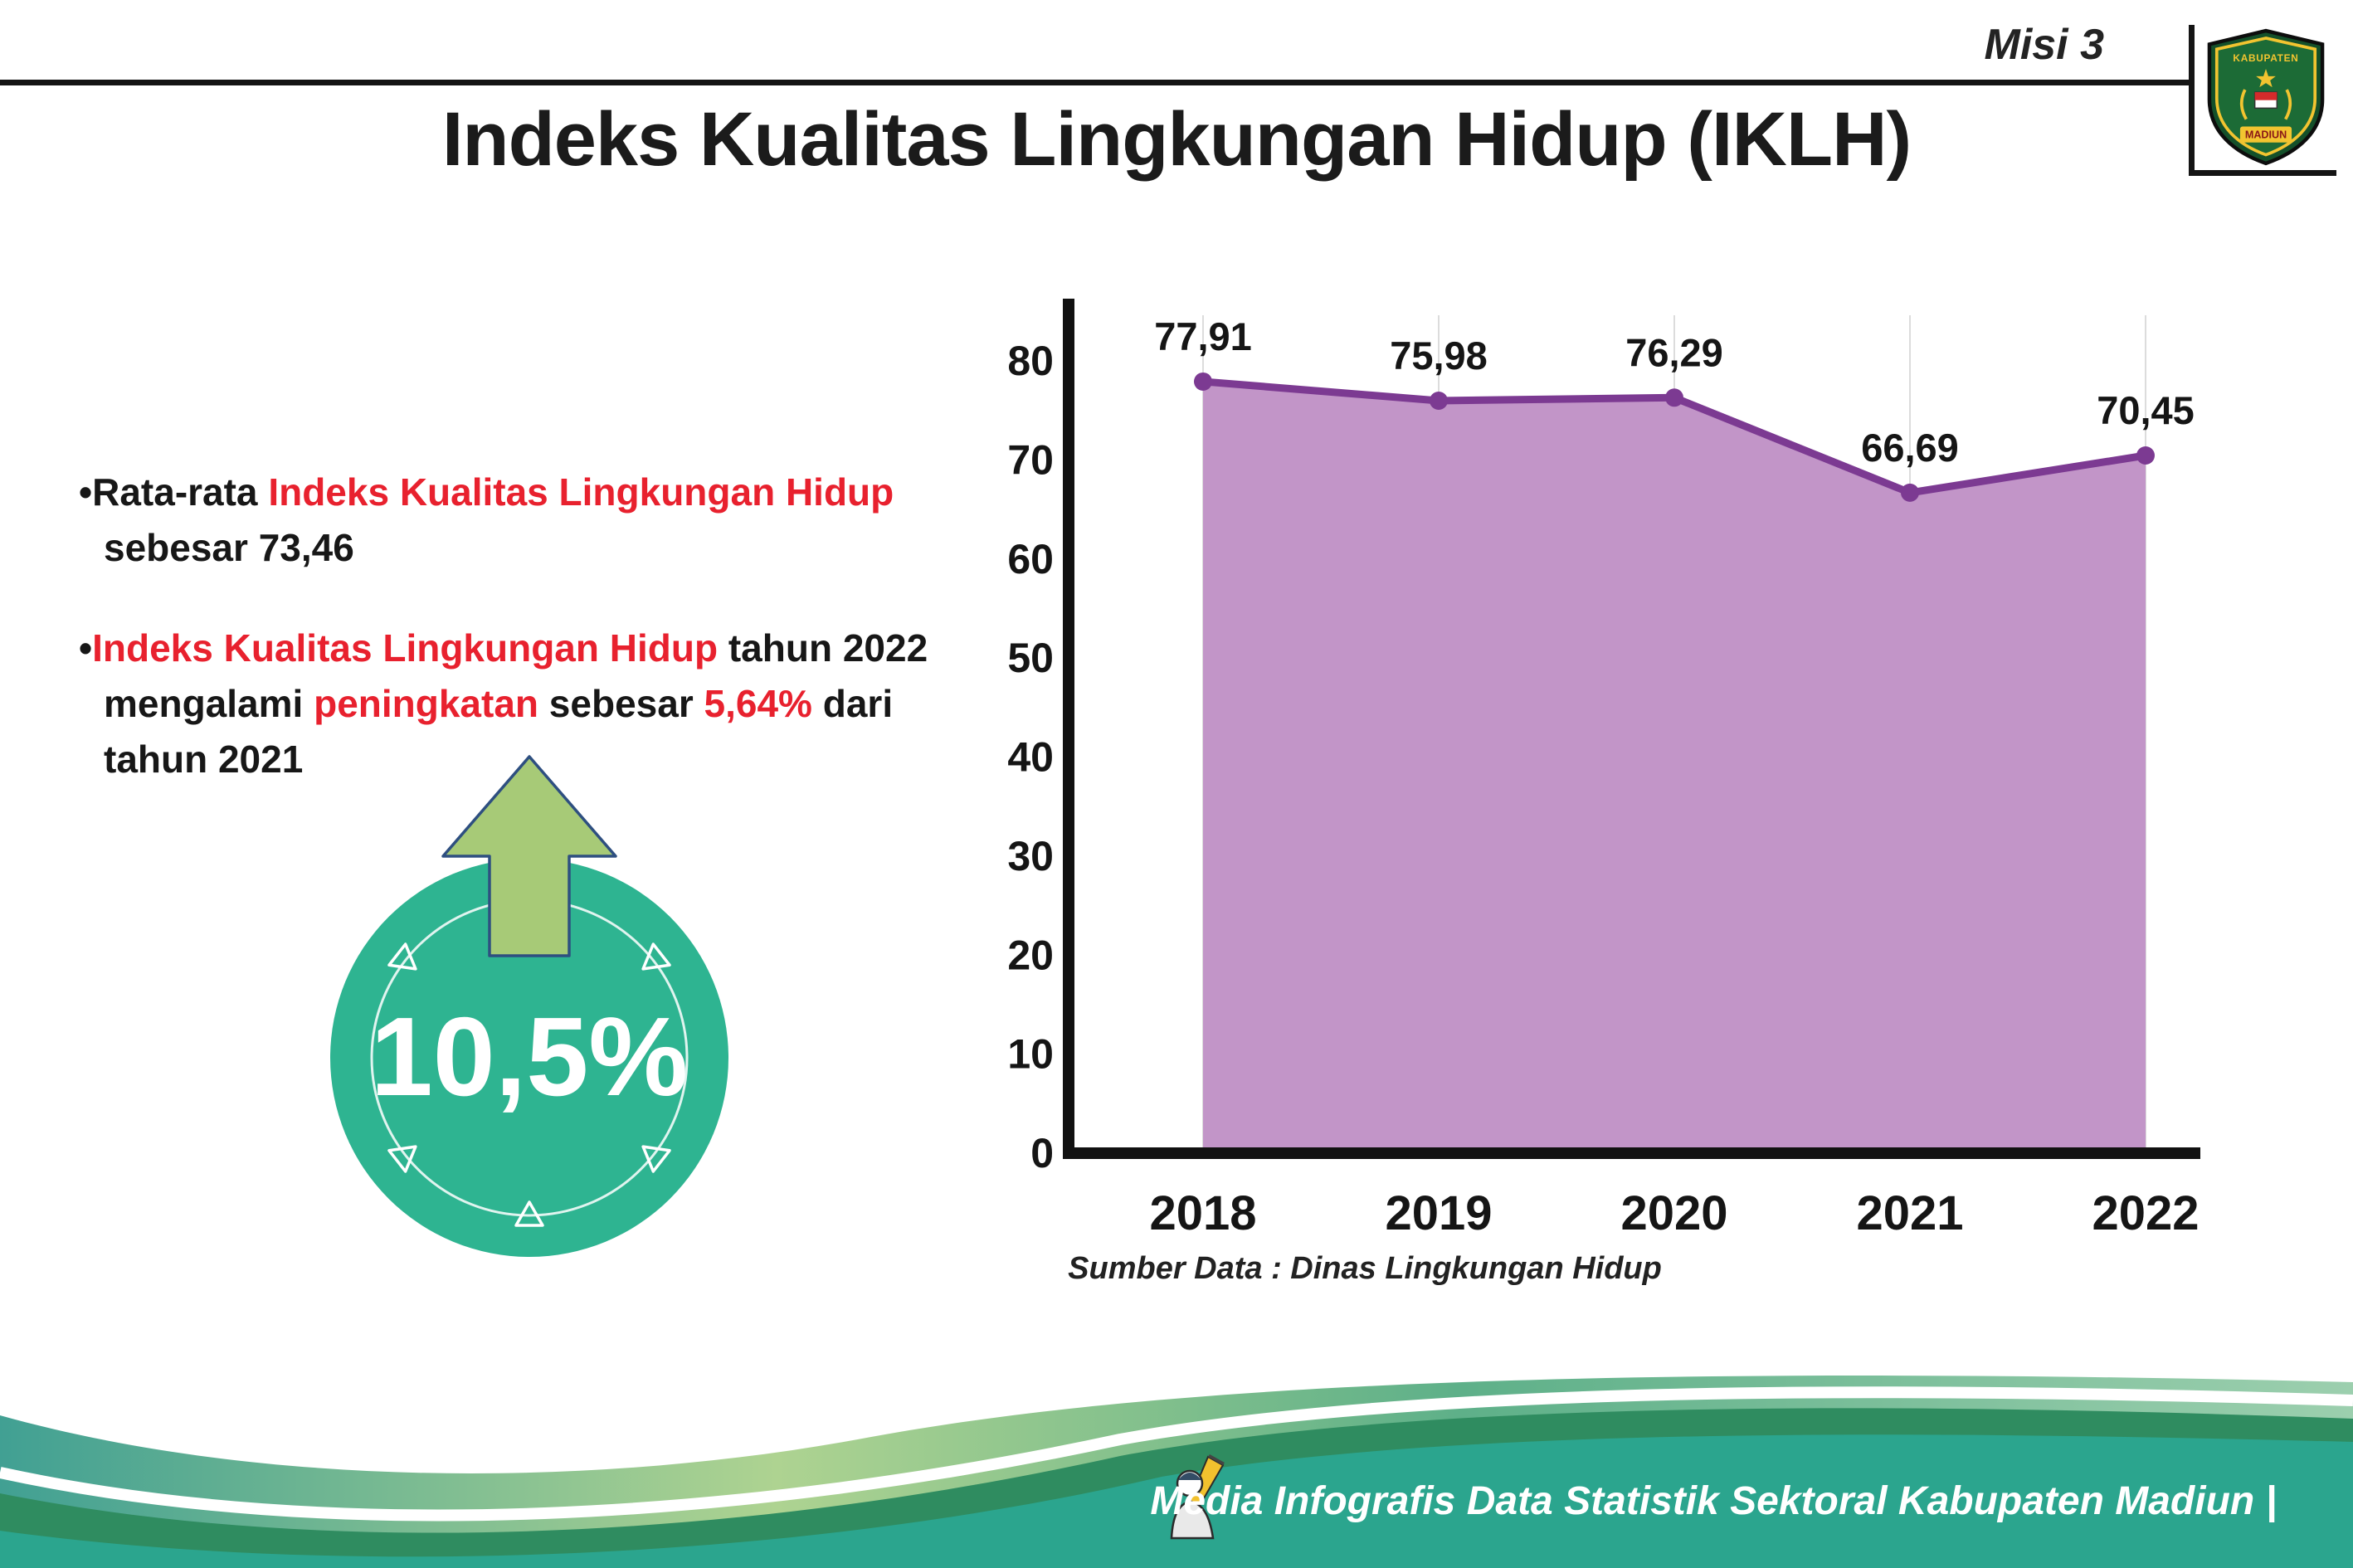  I want to click on text-segment: tahun 2022 mengalami, so click(516, 676).